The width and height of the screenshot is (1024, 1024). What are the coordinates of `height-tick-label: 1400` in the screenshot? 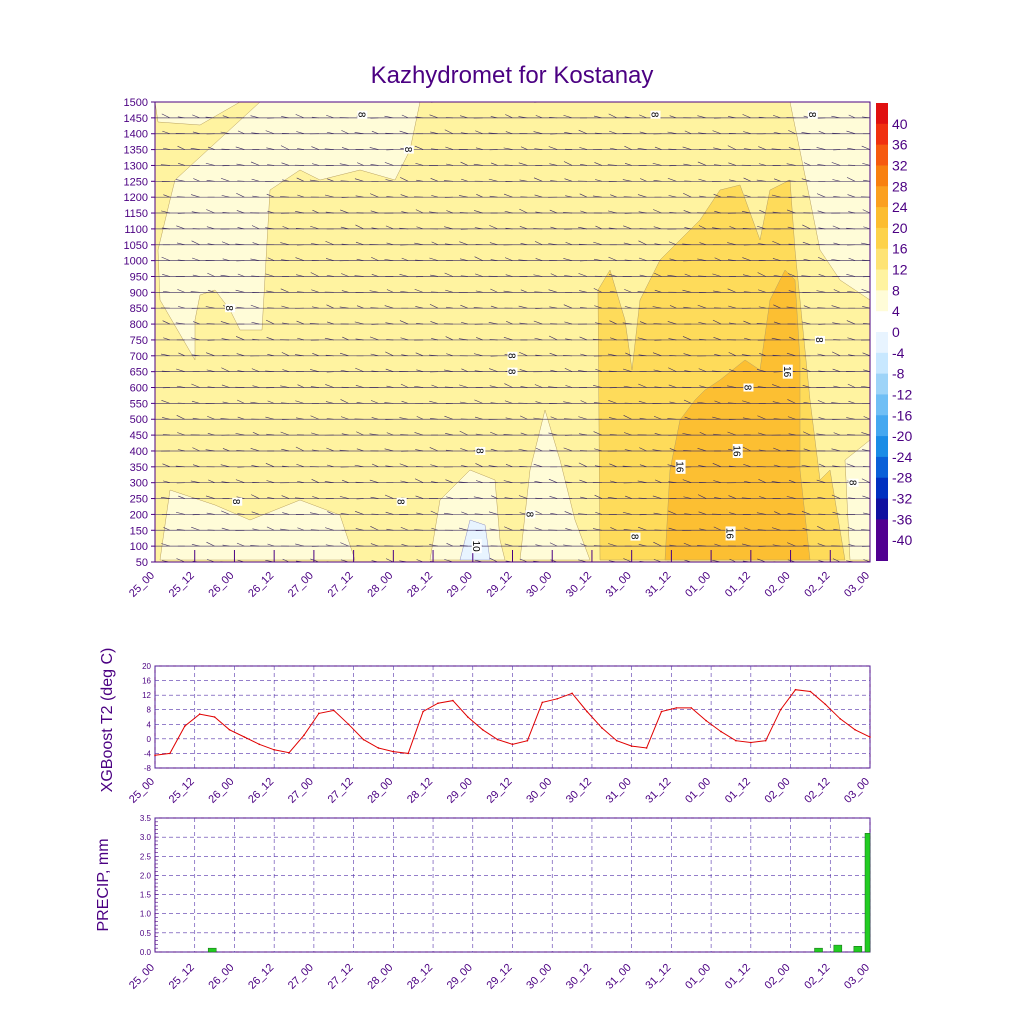 It's located at (136, 135).